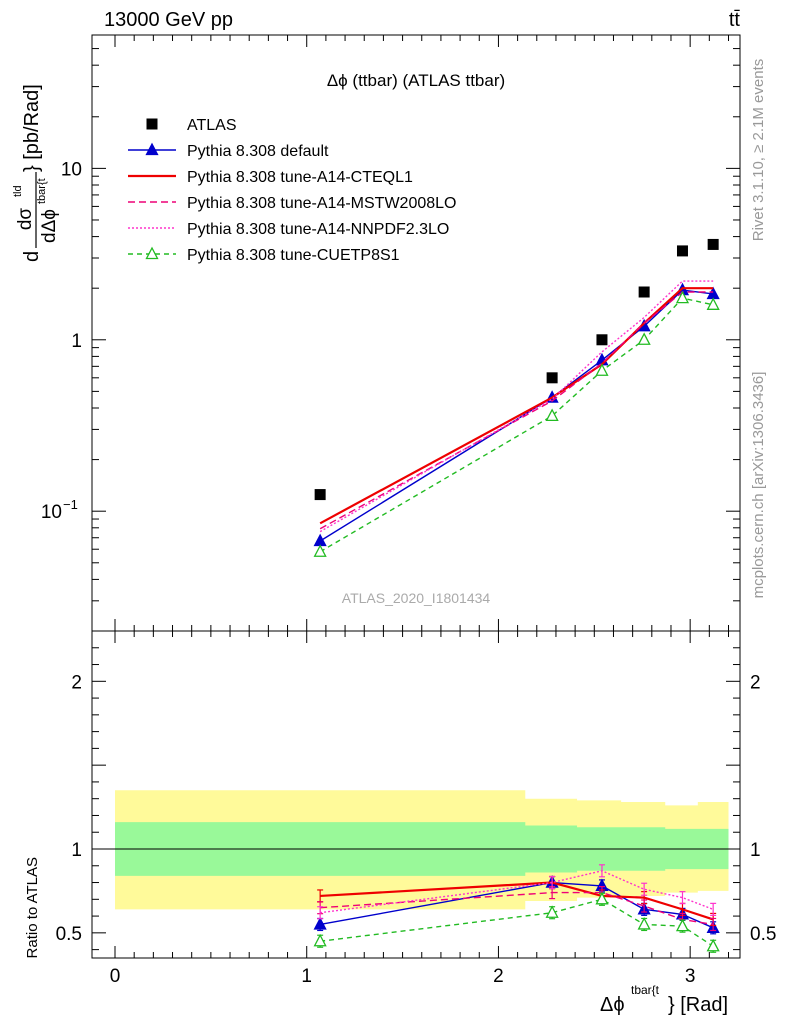 This screenshot has height=1024, width=786. Describe the element at coordinates (18, 191) in the screenshot. I see `ylabel-num-sup: tld` at that location.